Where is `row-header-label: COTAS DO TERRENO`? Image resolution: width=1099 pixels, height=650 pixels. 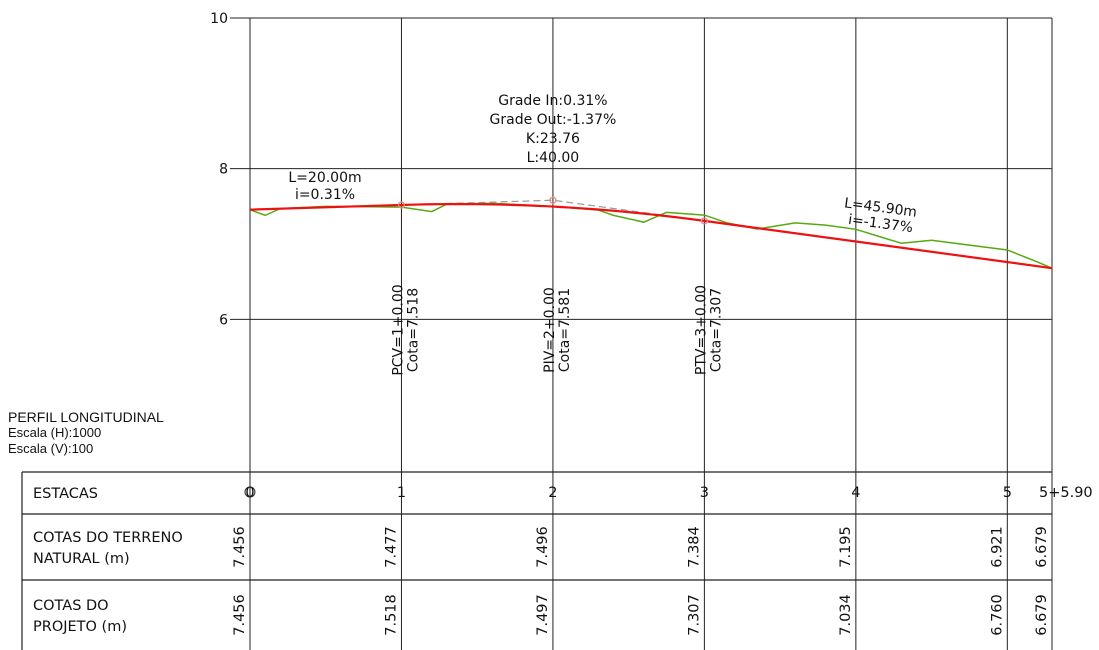
row-header-label: COTAS DO TERRENO is located at coordinates (108, 538).